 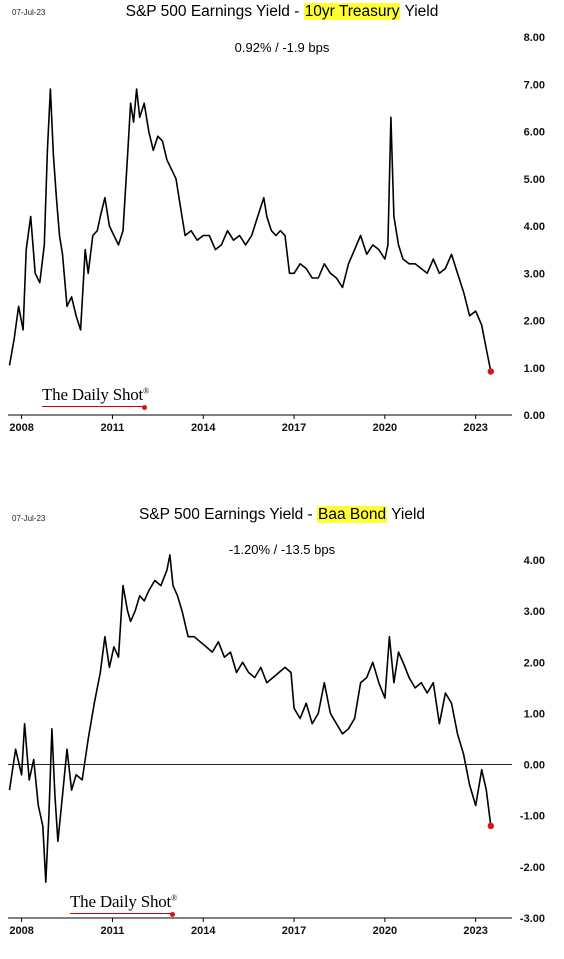 What do you see at coordinates (532, 817) in the screenshot?
I see `y-tick-label: -1.00` at bounding box center [532, 817].